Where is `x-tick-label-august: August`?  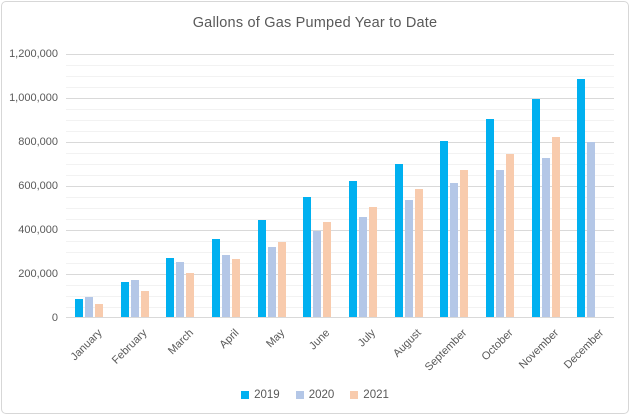
x-tick-label-august: August is located at coordinates (407, 343).